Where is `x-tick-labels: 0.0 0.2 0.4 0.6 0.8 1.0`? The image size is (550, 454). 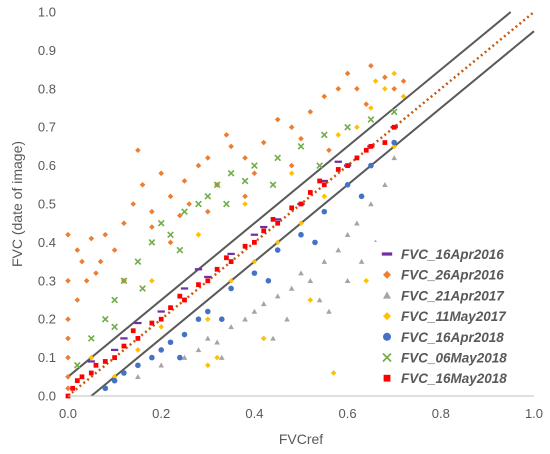
x-tick-labels: 0.0 0.2 0.4 0.6 0.8 1.0 is located at coordinates (301, 413).